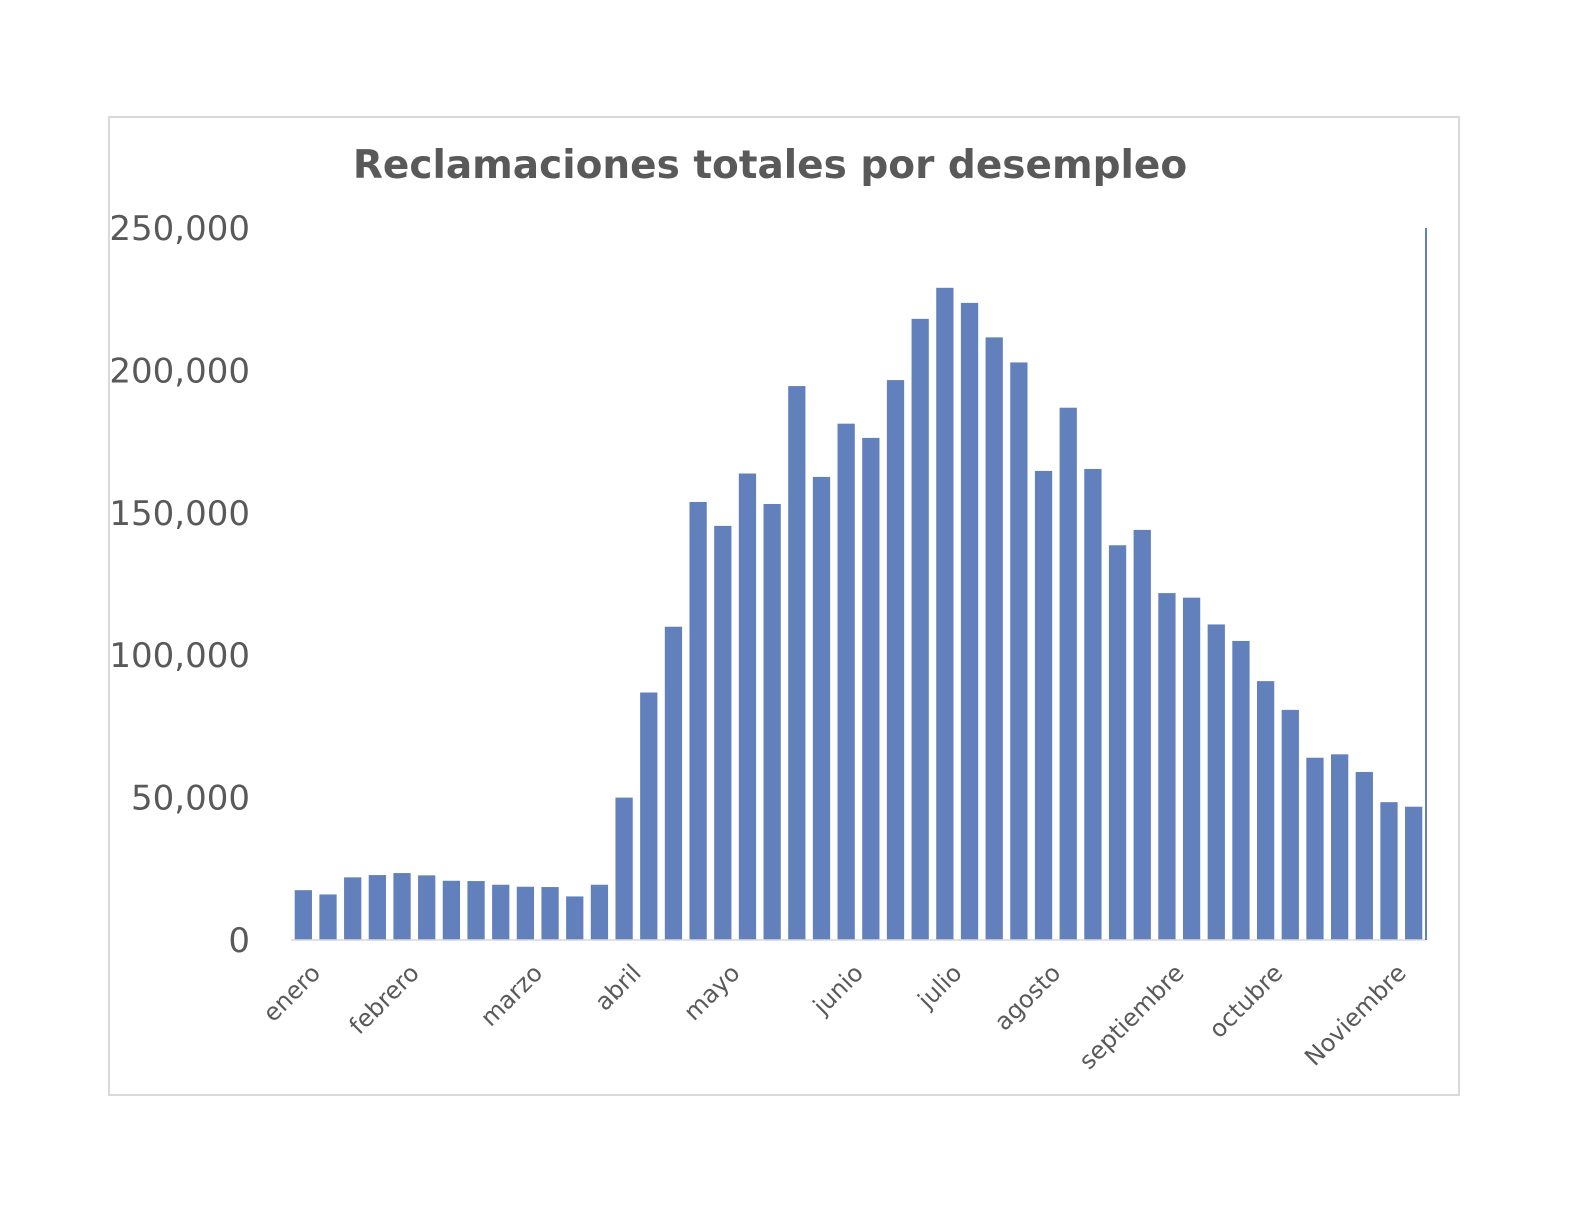 Image resolution: width=1584 pixels, height=1224 pixels. I want to click on chart-title: Reclamaciones totales por desempleo, so click(770, 165).